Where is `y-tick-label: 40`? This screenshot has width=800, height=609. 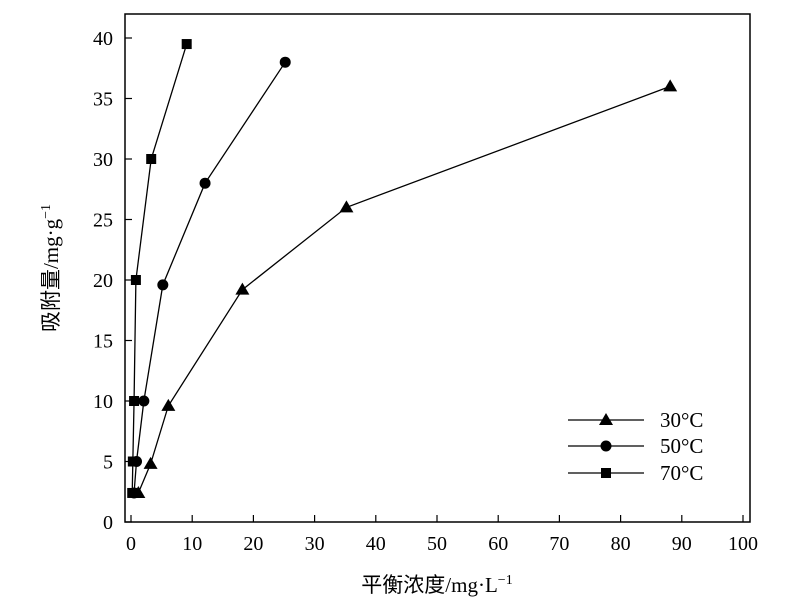 y-tick-label: 40 is located at coordinates (103, 39).